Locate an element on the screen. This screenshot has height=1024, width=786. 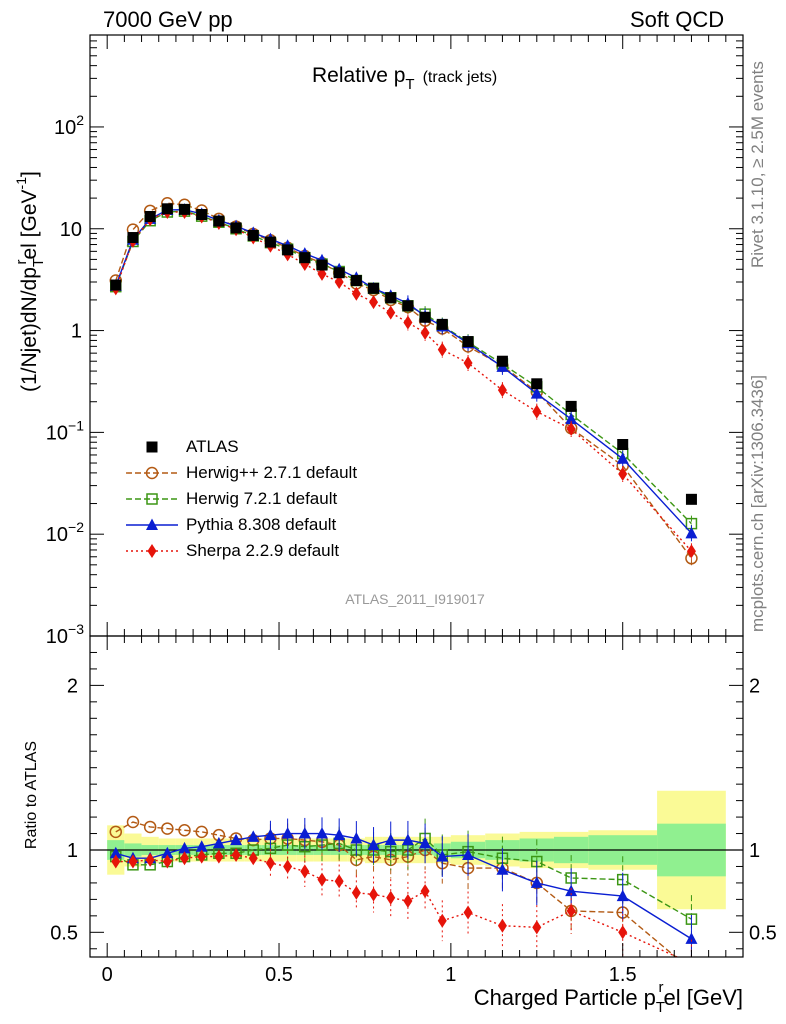
y-tick-label: 10² is located at coordinates (69, 125).